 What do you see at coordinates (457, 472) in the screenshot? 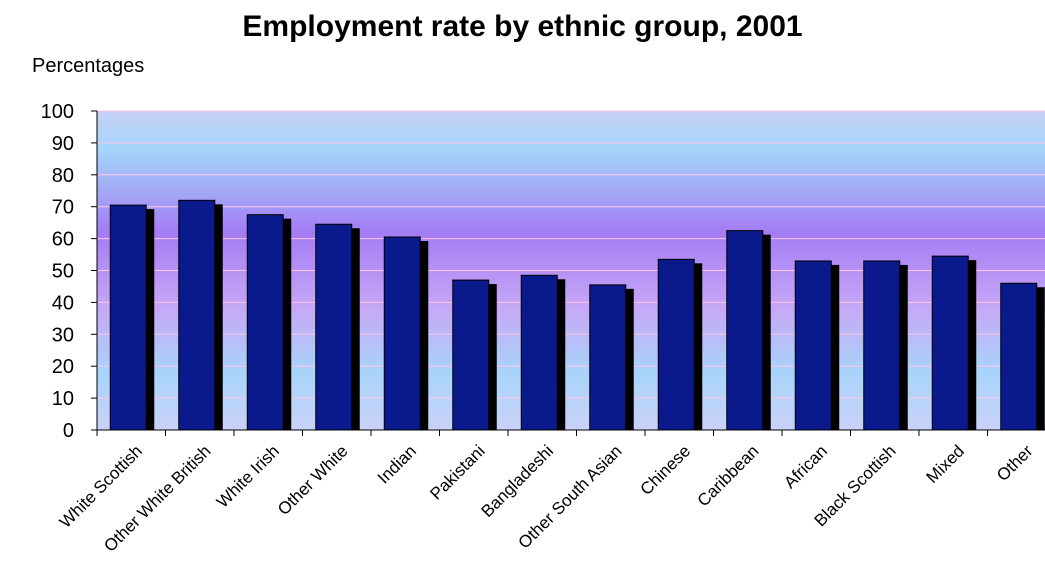
I see `x-tick-label: Pakistani` at bounding box center [457, 472].